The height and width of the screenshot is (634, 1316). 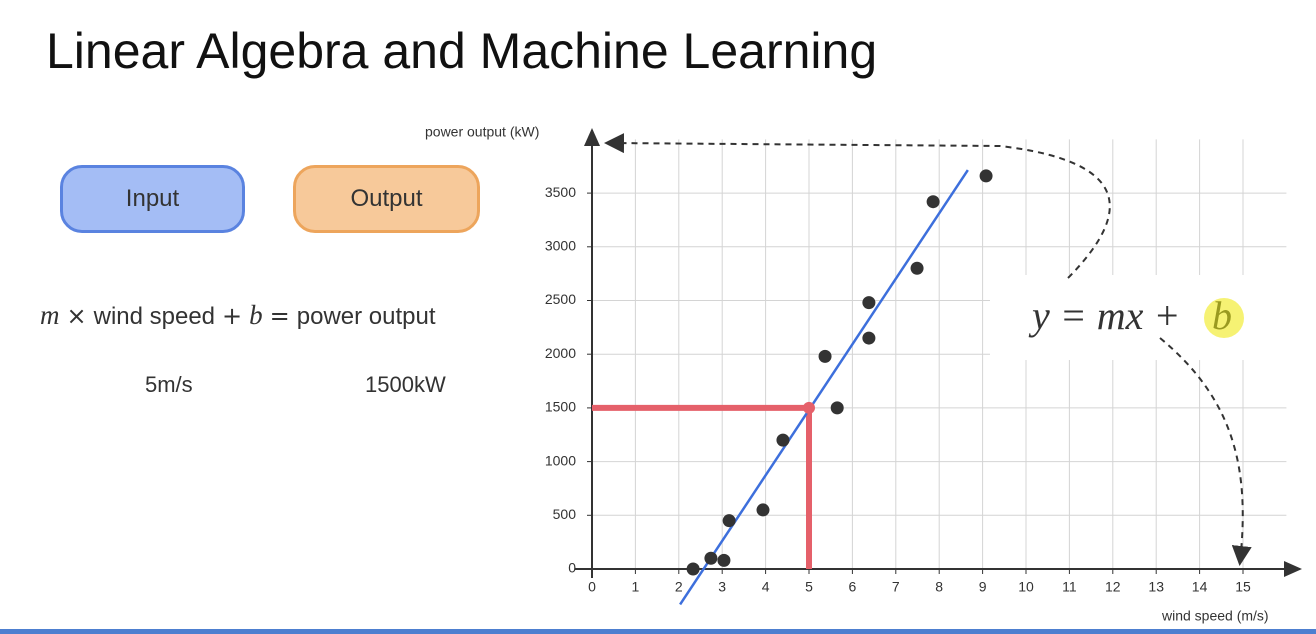 What do you see at coordinates (560, 353) in the screenshot?
I see `y-tick-label: 2000` at bounding box center [560, 353].